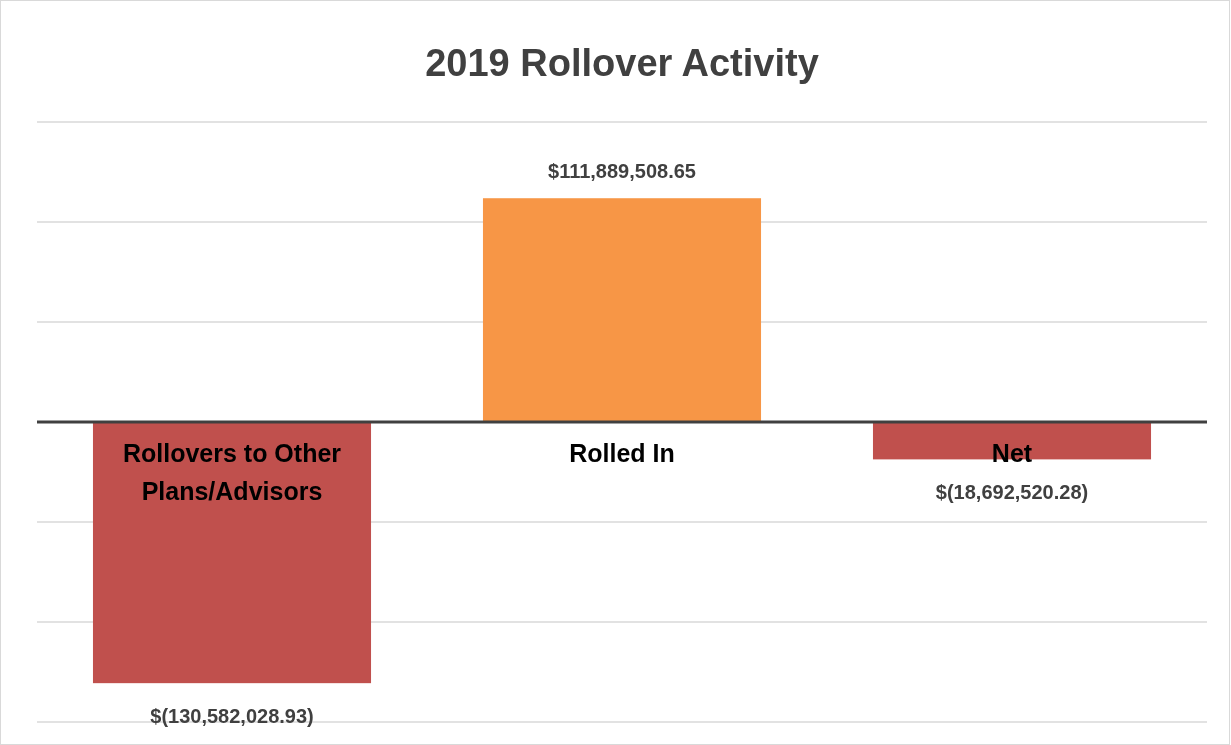 The image size is (1231, 745). Describe the element at coordinates (232, 716) in the screenshot. I see `data-label: $(130,582,028.93)` at that location.